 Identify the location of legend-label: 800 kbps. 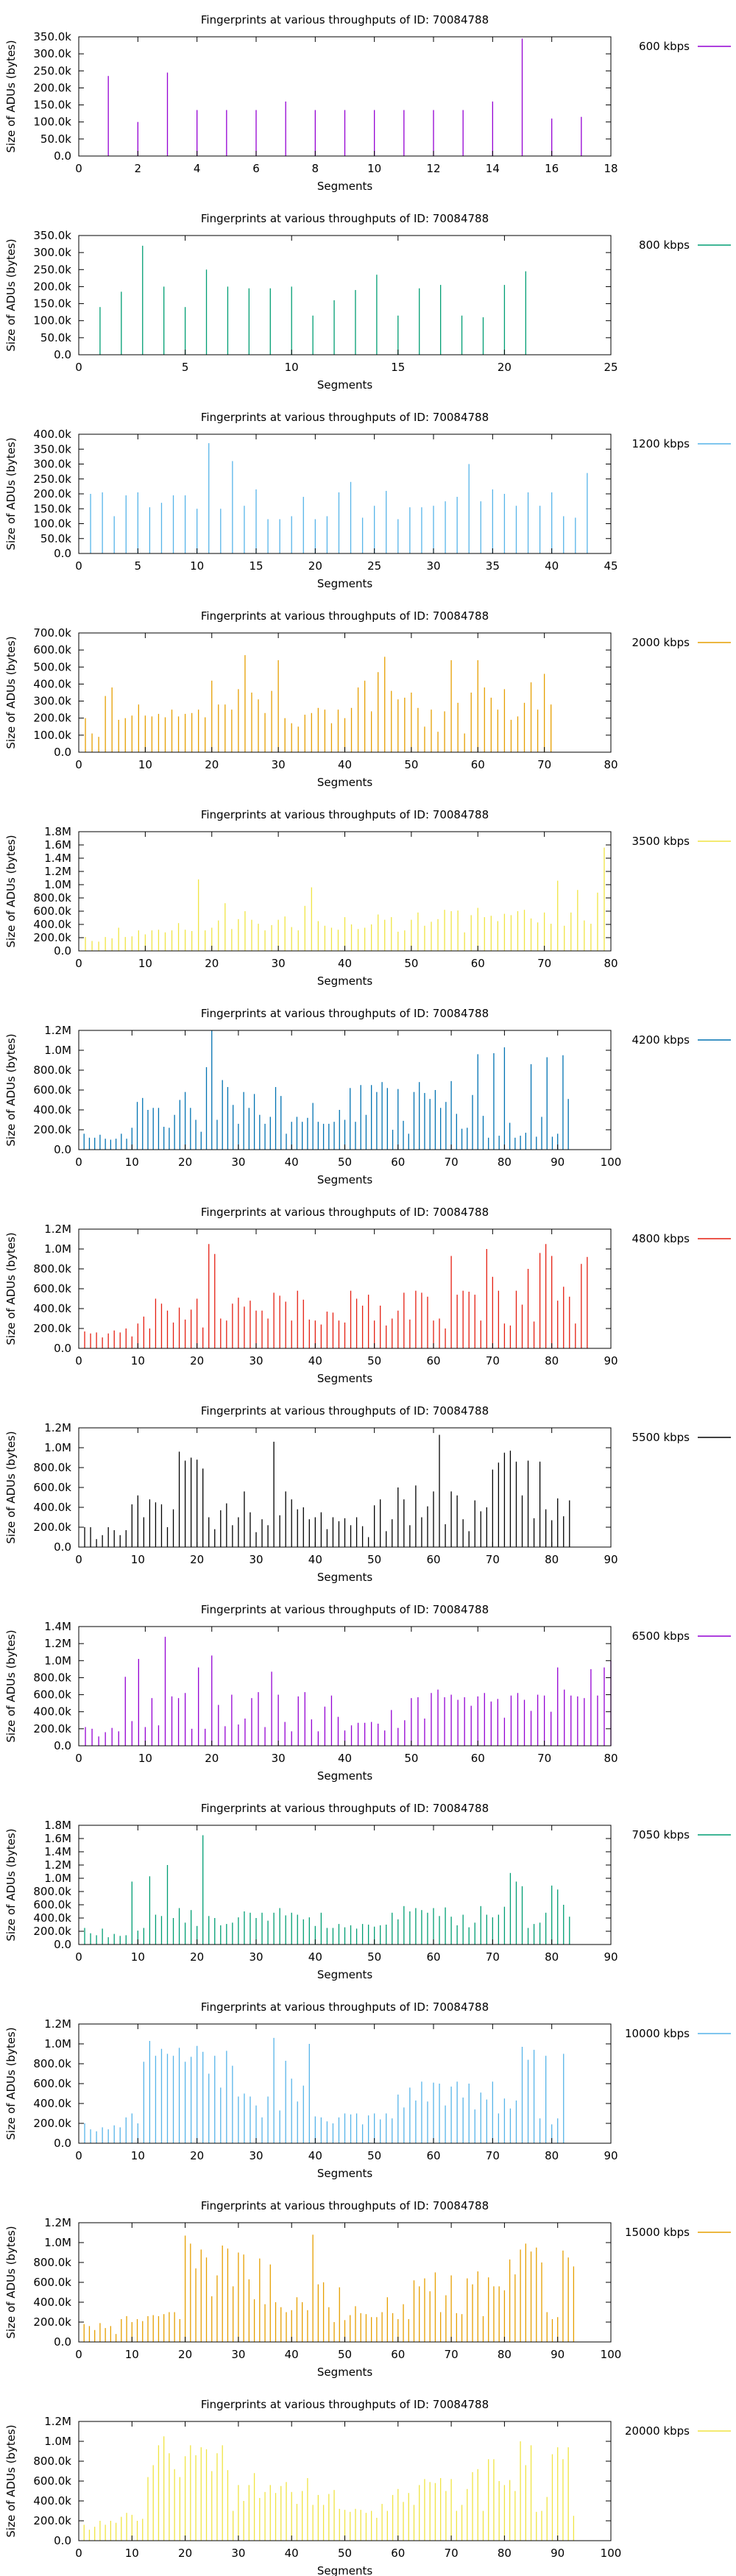
(664, 245).